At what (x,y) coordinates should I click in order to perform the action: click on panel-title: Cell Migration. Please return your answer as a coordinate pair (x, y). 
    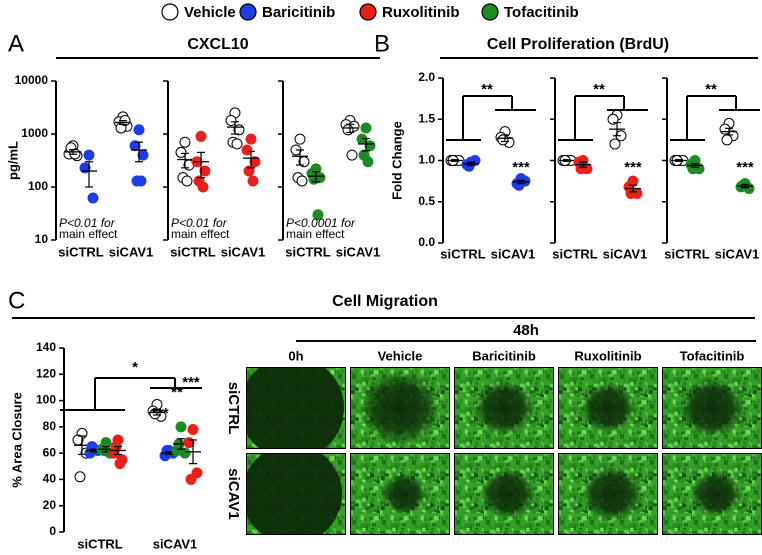
    Looking at the image, I should click on (385, 301).